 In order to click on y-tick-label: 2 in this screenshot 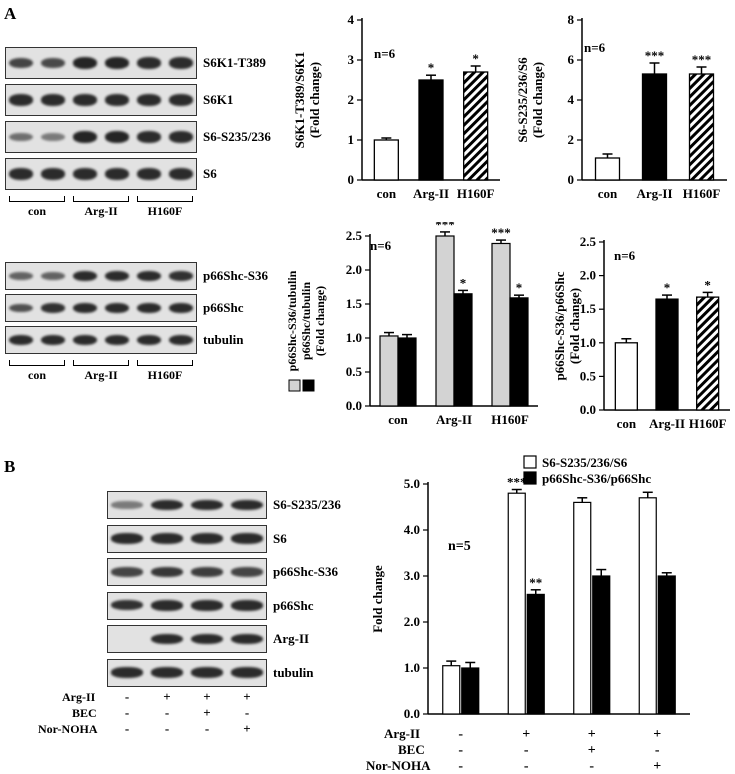, I will do `click(351, 99)`.